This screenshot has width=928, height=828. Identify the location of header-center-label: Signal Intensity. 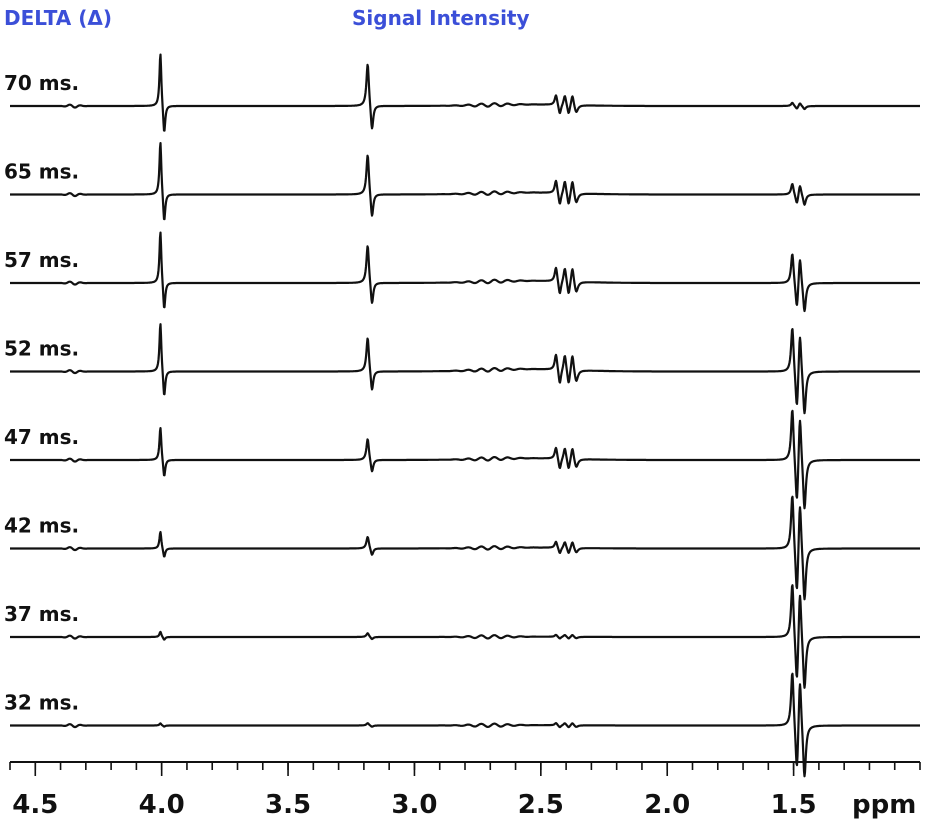
(441, 18).